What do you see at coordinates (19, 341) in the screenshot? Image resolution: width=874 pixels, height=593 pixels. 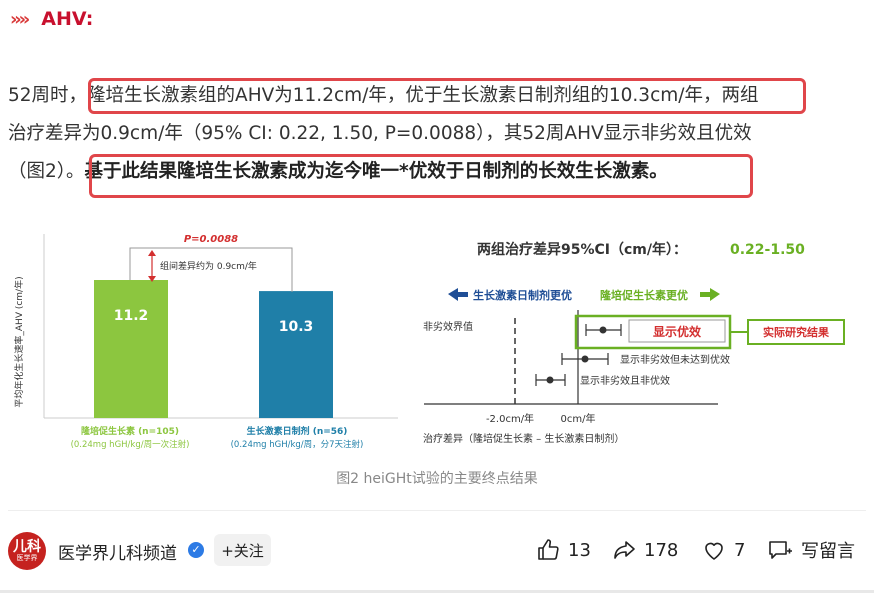 I see `y-axis-label: 平均年化生长速率_AHV (cm/年)` at bounding box center [19, 341].